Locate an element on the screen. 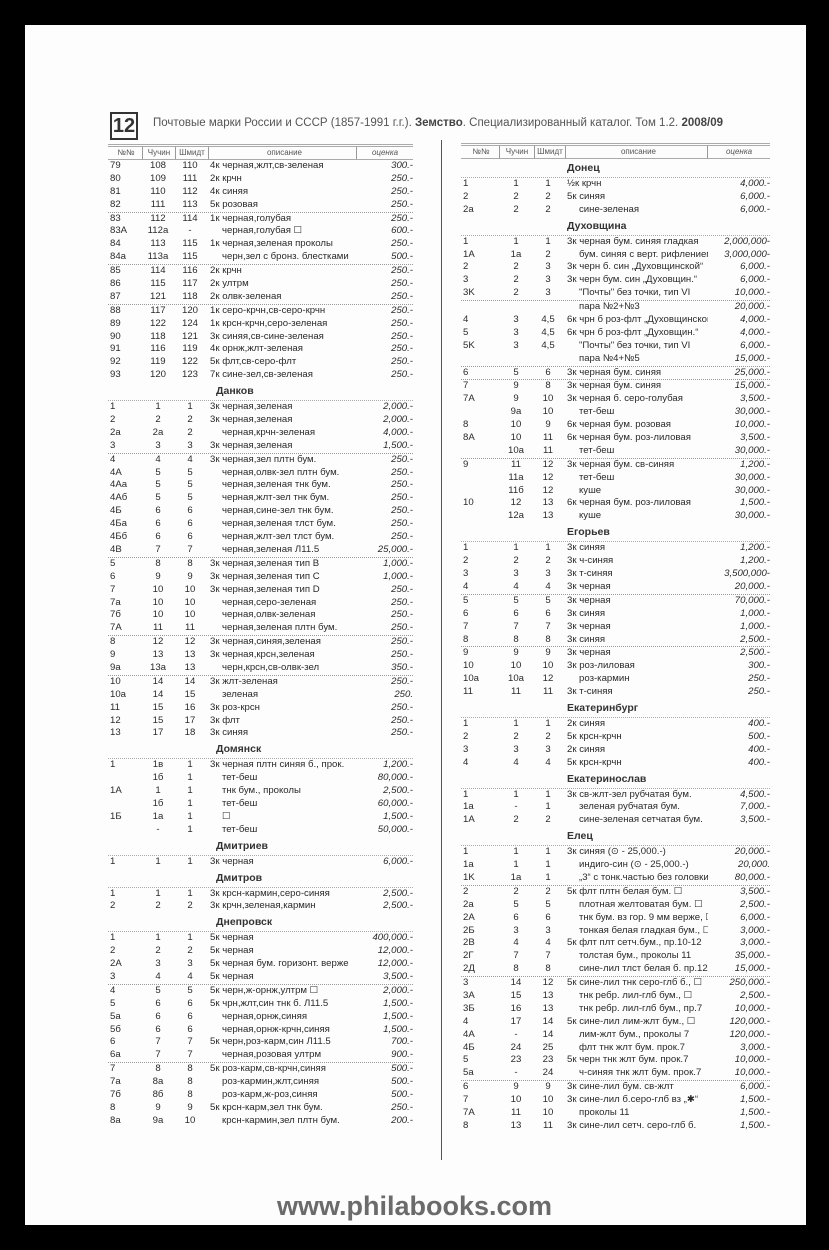  description: 3к флт is located at coordinates (225, 720).